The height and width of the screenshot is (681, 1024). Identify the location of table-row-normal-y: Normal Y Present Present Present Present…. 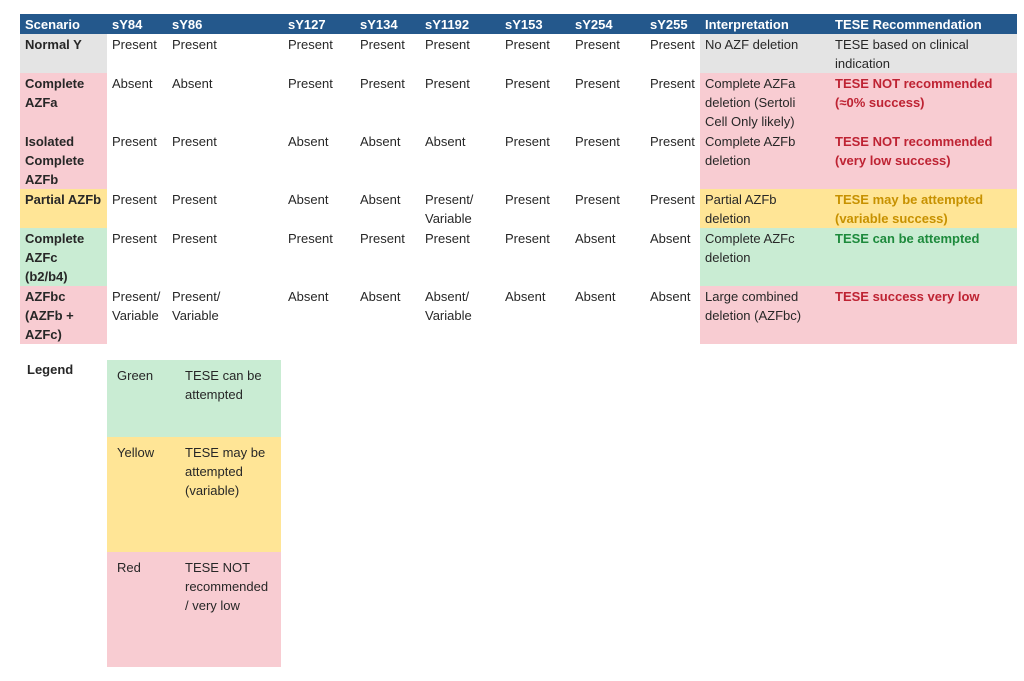
(518, 53).